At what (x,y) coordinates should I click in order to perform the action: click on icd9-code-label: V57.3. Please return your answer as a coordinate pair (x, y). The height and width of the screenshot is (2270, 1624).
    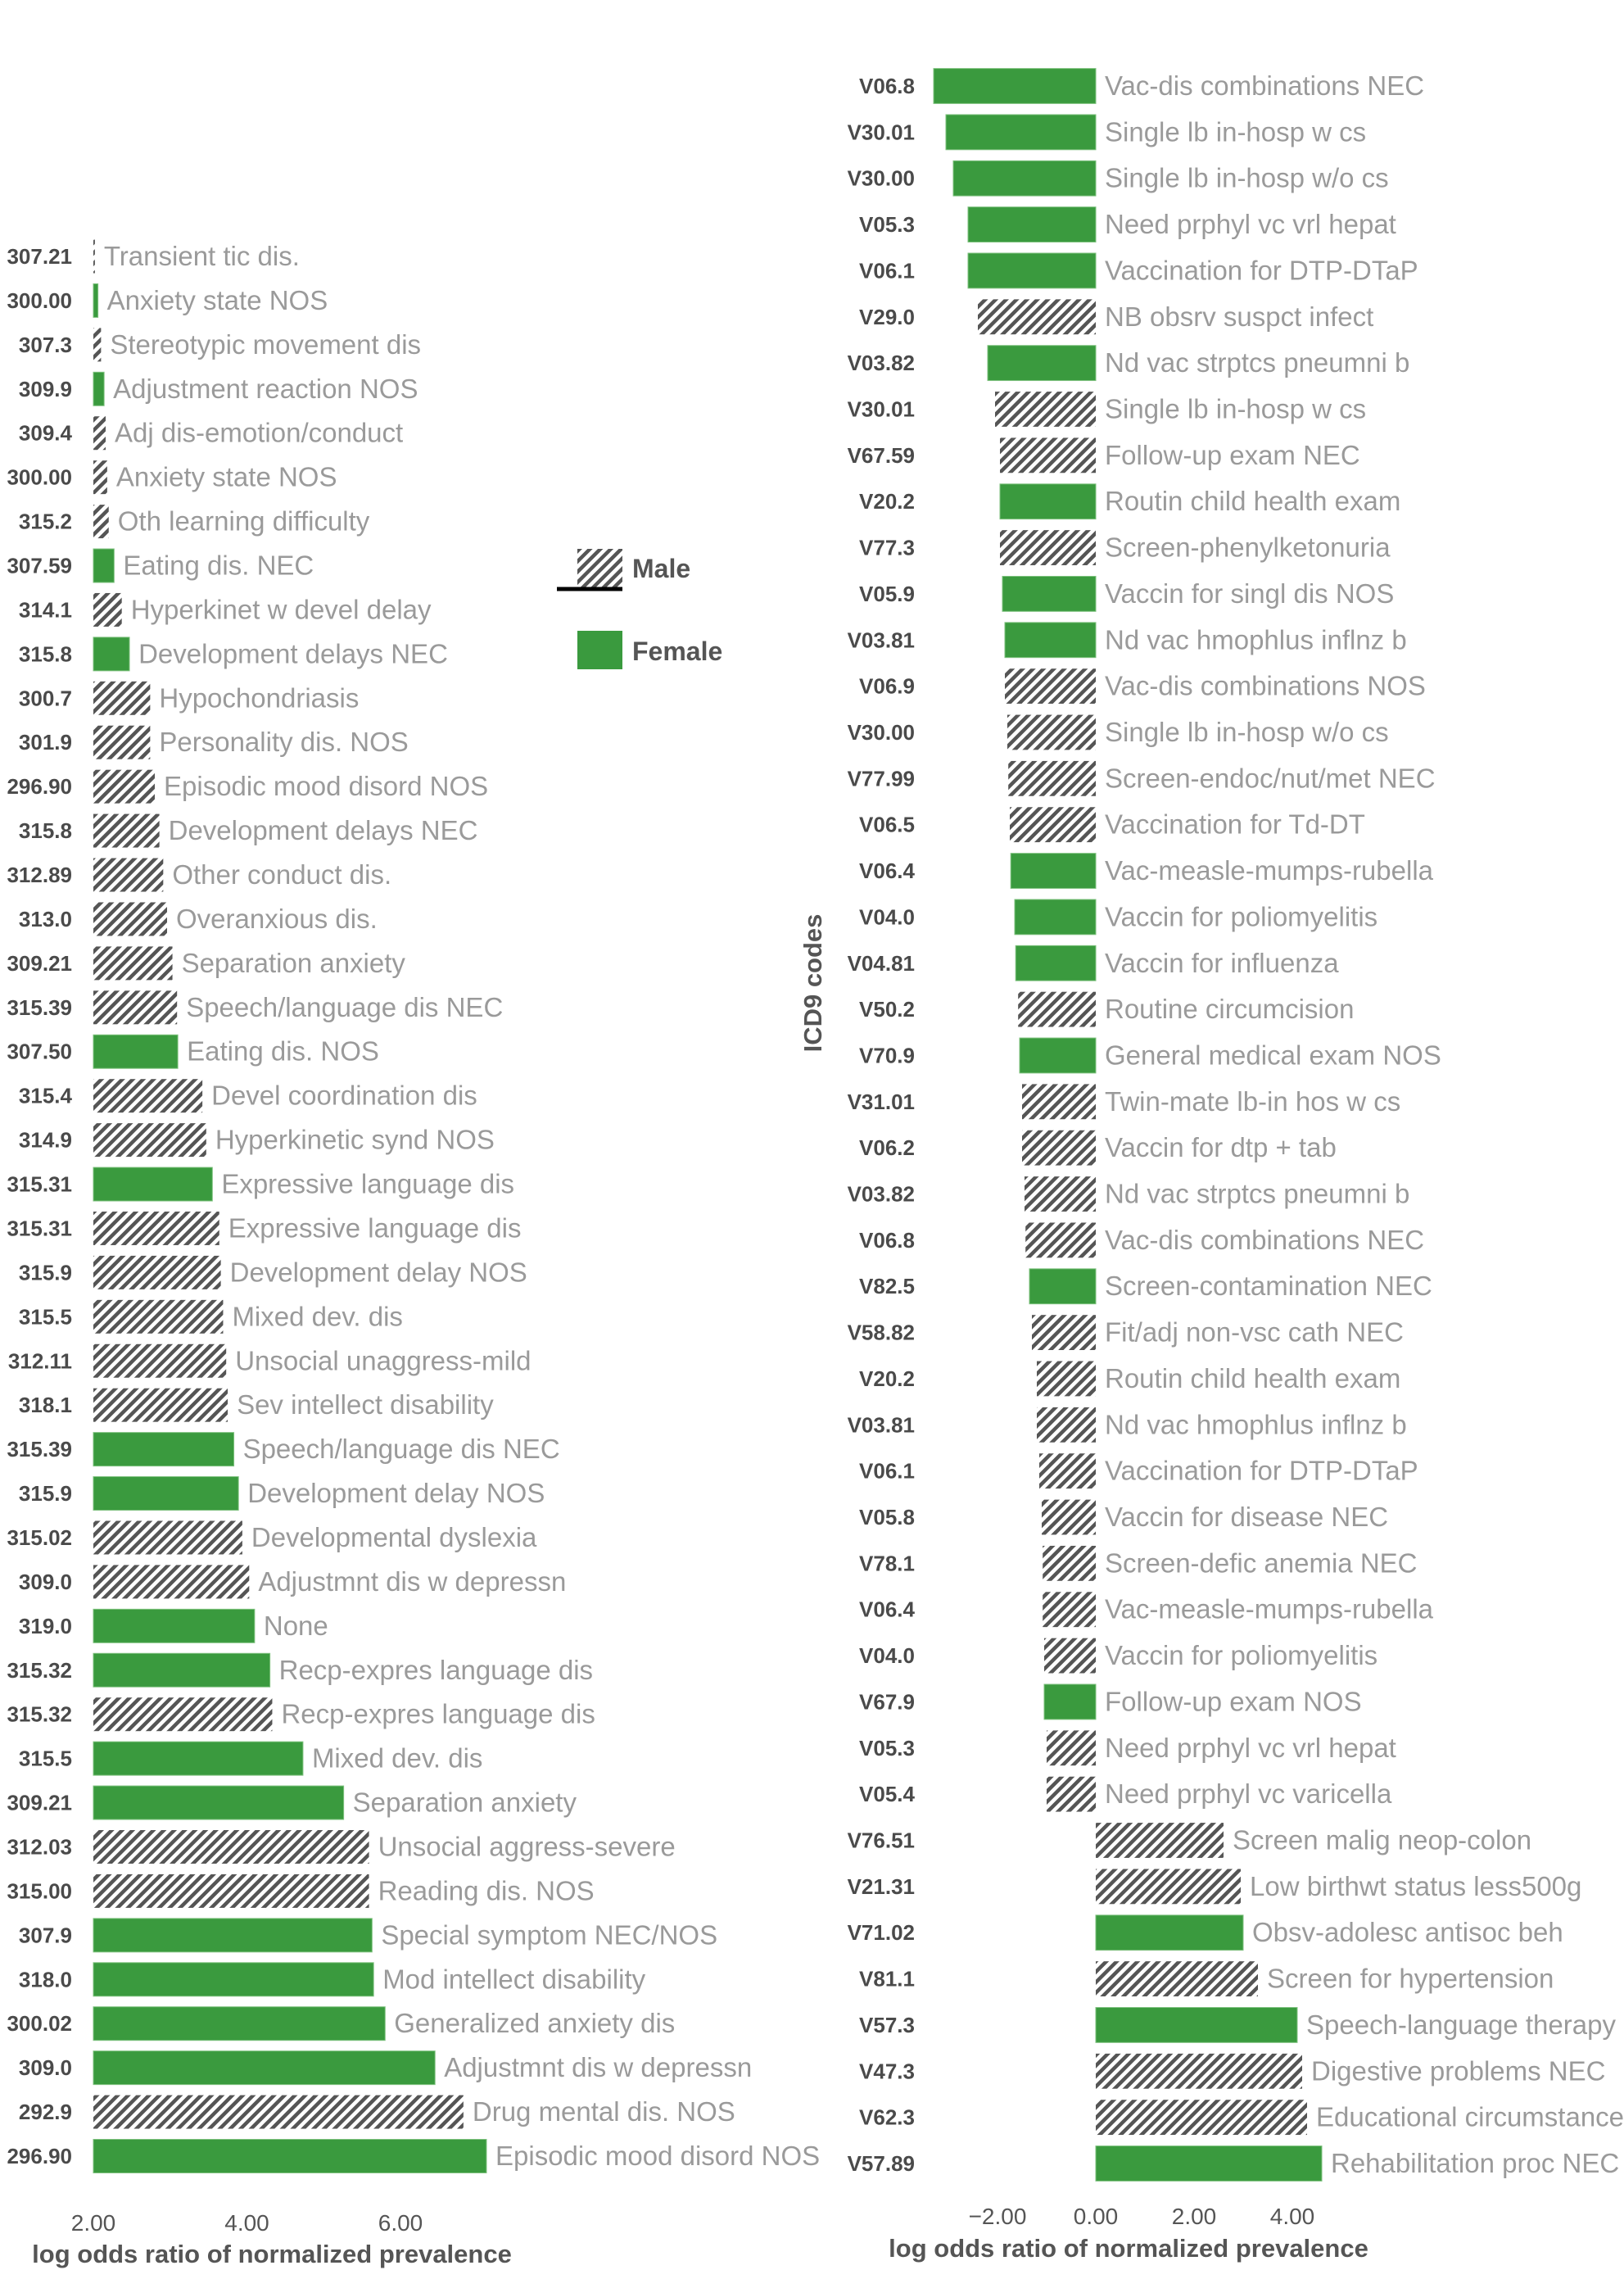
    Looking at the image, I should click on (887, 2025).